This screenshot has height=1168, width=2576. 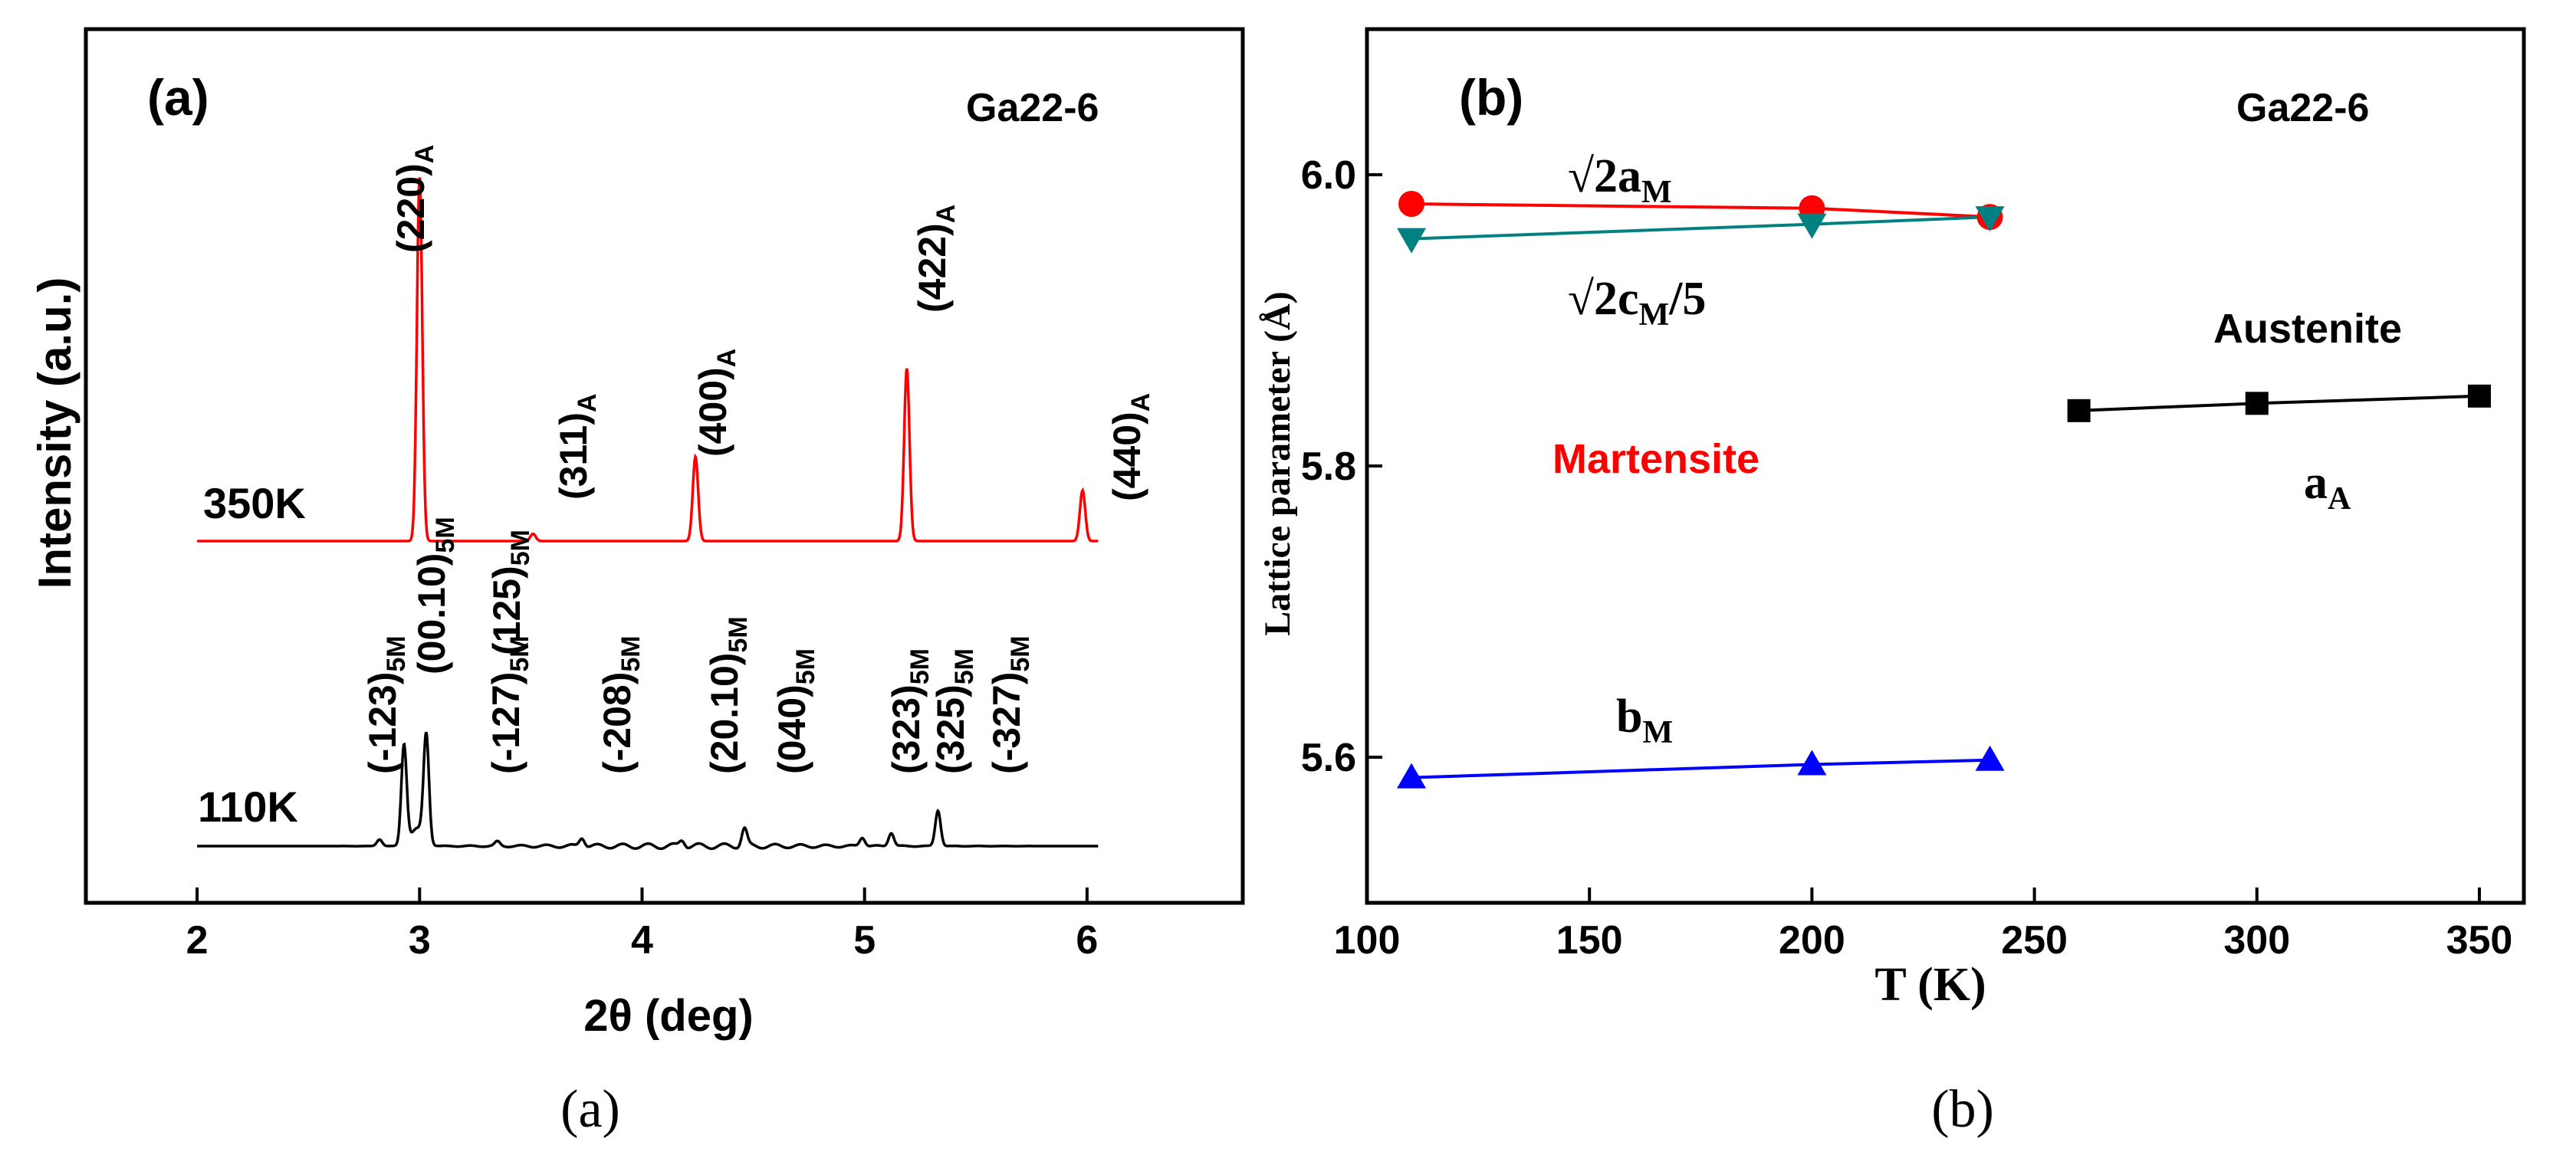 I want to click on peak-label-index: (040), so click(x=791, y=729).